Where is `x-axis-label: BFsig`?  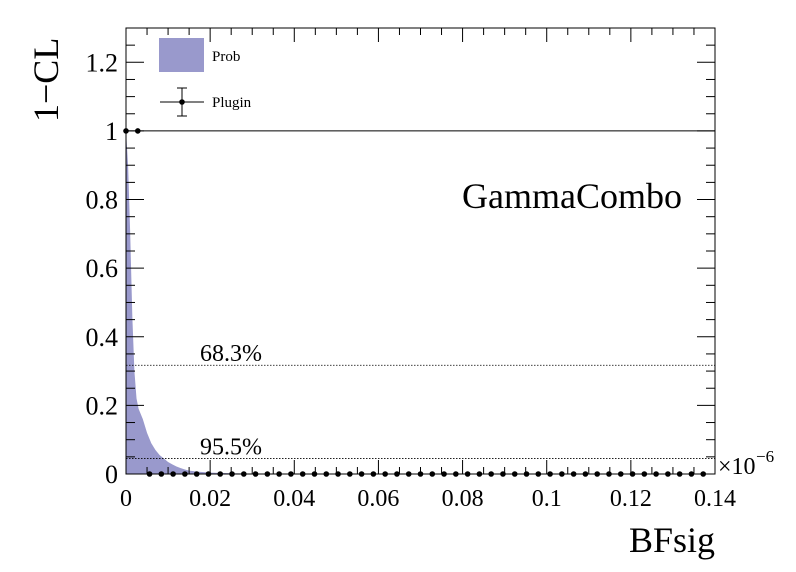
x-axis-label: BFsig is located at coordinates (672, 540).